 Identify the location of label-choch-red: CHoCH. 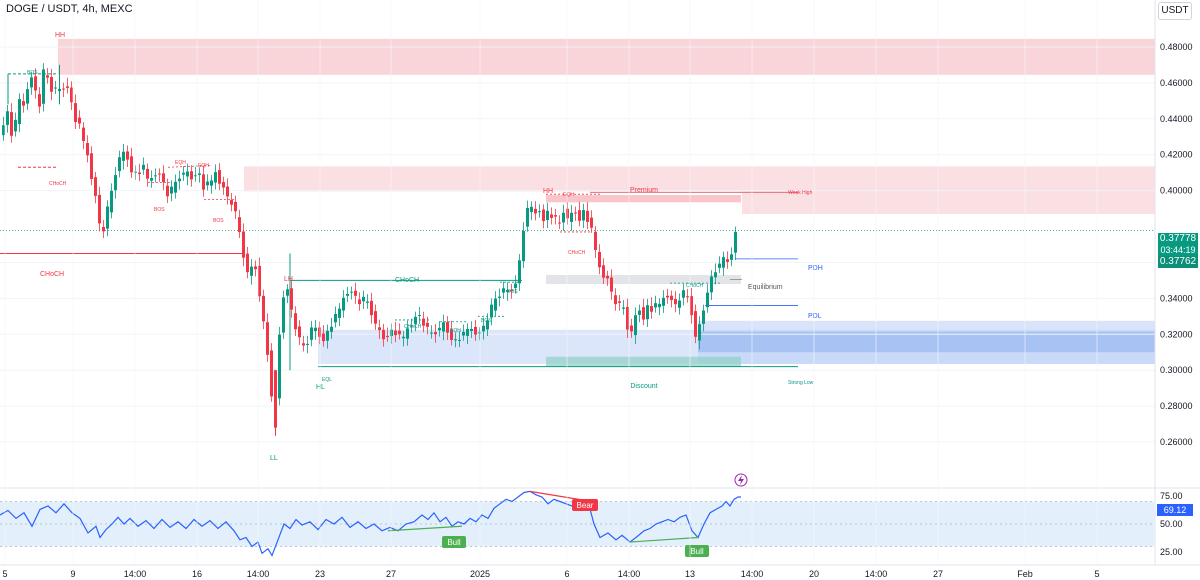
(577, 253).